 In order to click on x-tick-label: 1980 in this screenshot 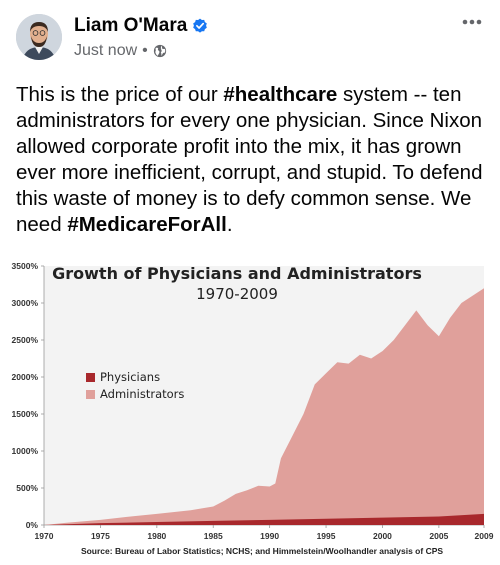, I will do `click(156, 536)`.